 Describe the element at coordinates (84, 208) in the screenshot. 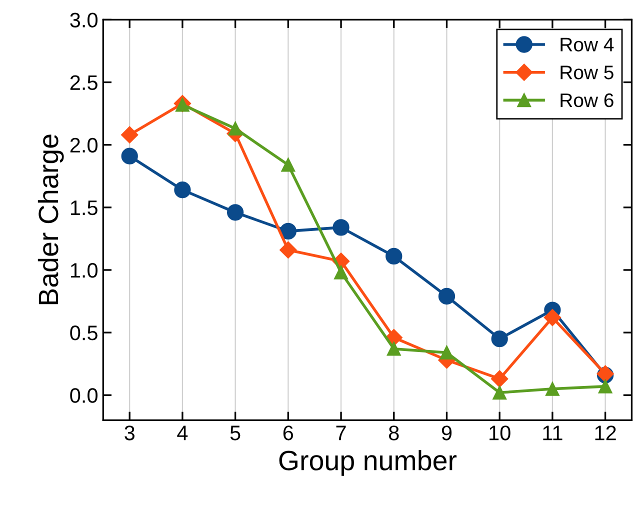

I see `y-tick-label: 1.5` at that location.